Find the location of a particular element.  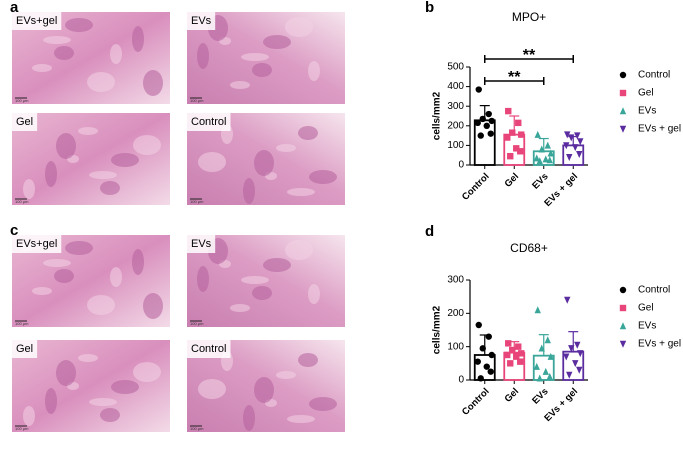

x-tick-label: Gel is located at coordinates (512, 395).